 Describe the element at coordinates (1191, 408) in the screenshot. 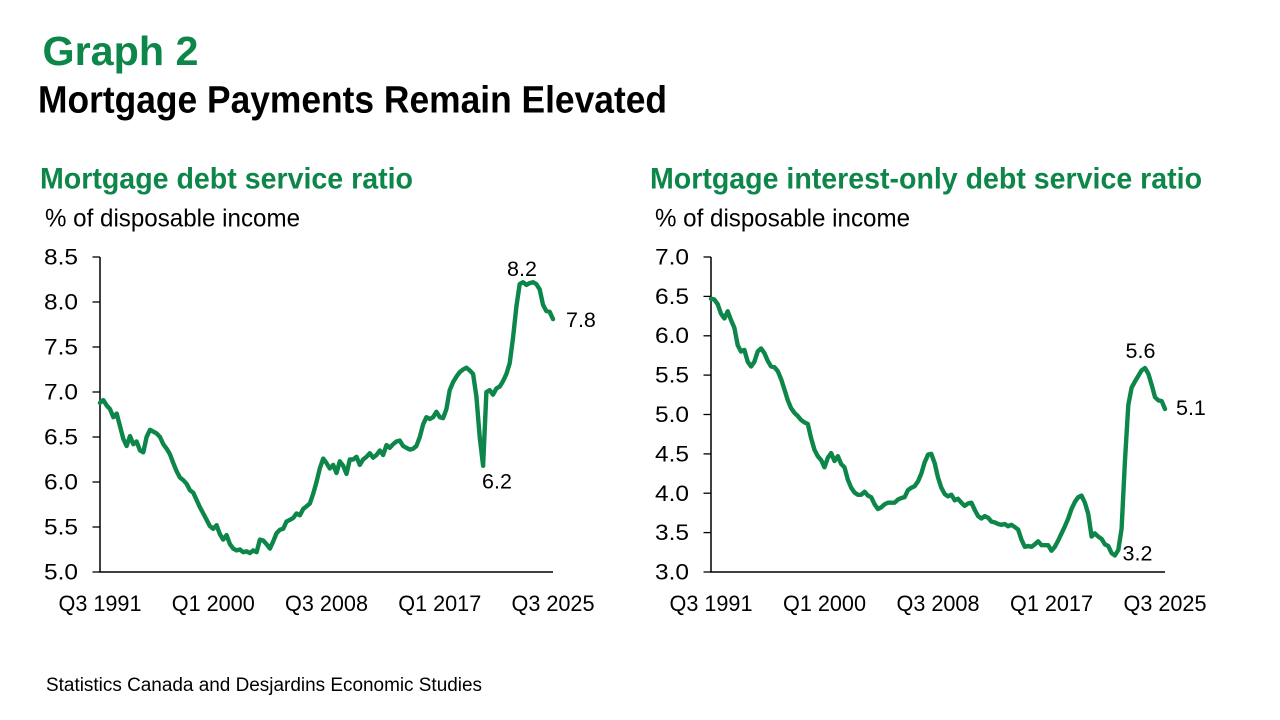

I see `svg-text: 5.1` at that location.